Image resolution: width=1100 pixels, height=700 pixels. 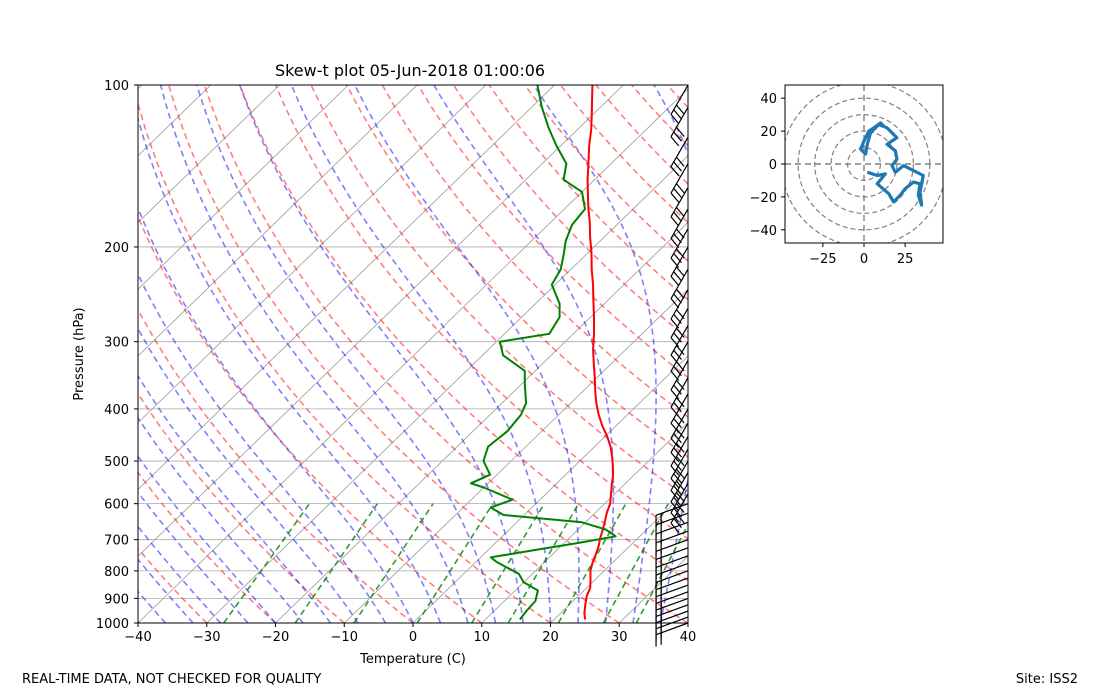 I want to click on y-tick-label: 400, so click(x=116, y=410).